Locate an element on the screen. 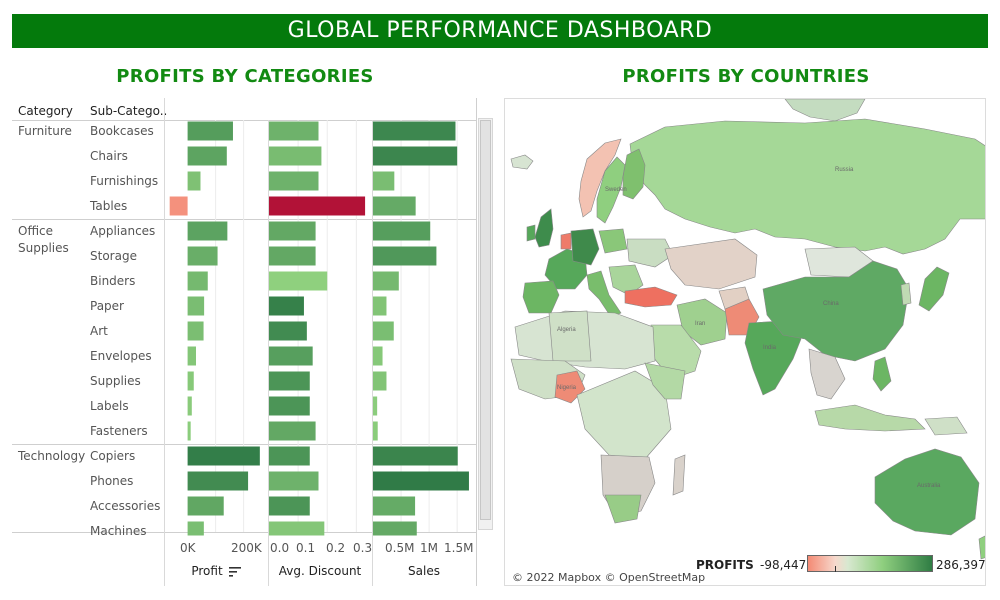 The image size is (1000, 600). greenland-shape is located at coordinates (825, 110).